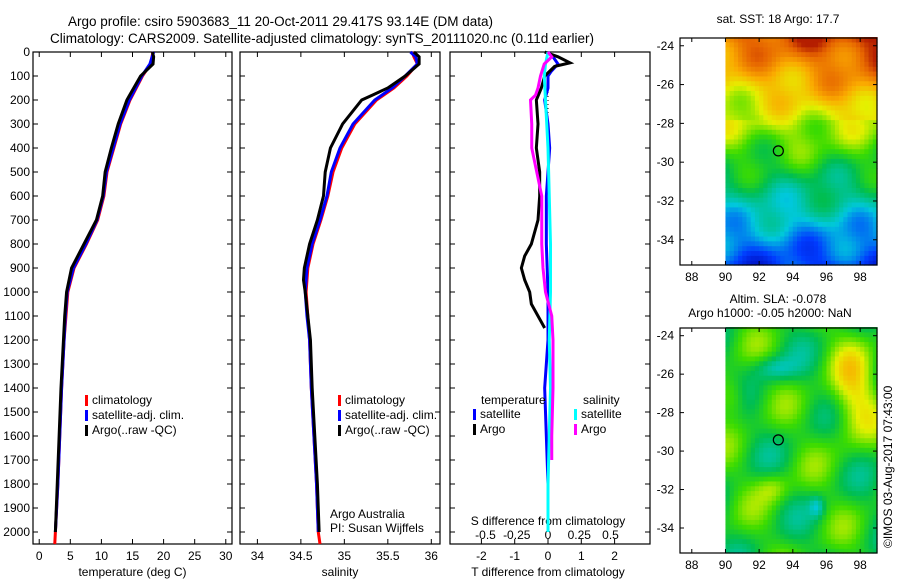 This screenshot has height=585, width=900. I want to click on x-tick-label: 98, so click(860, 565).